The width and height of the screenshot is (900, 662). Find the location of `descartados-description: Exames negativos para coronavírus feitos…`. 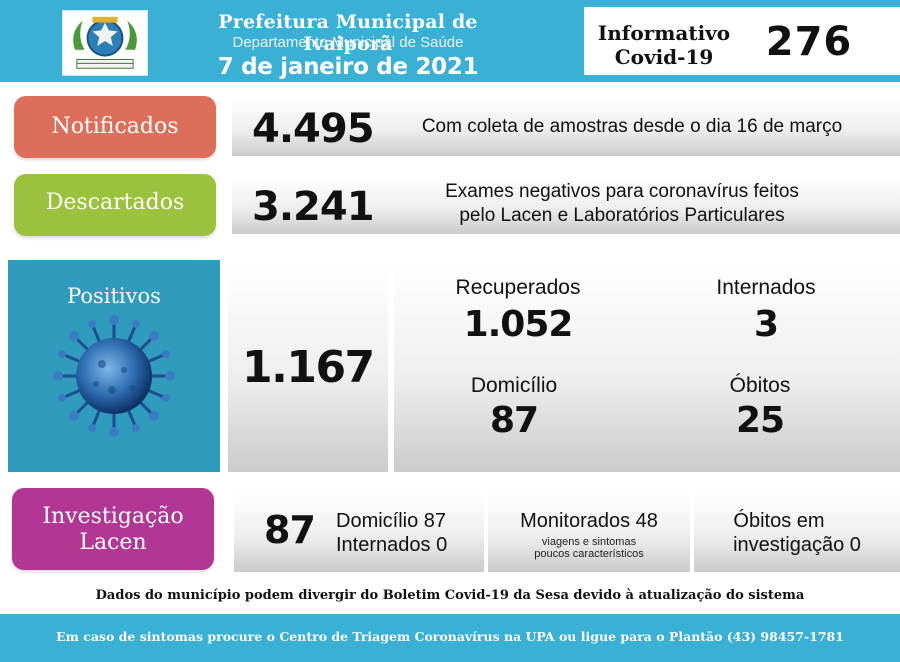

descartados-description: Exames negativos para coronavírus feitos… is located at coordinates (622, 204).